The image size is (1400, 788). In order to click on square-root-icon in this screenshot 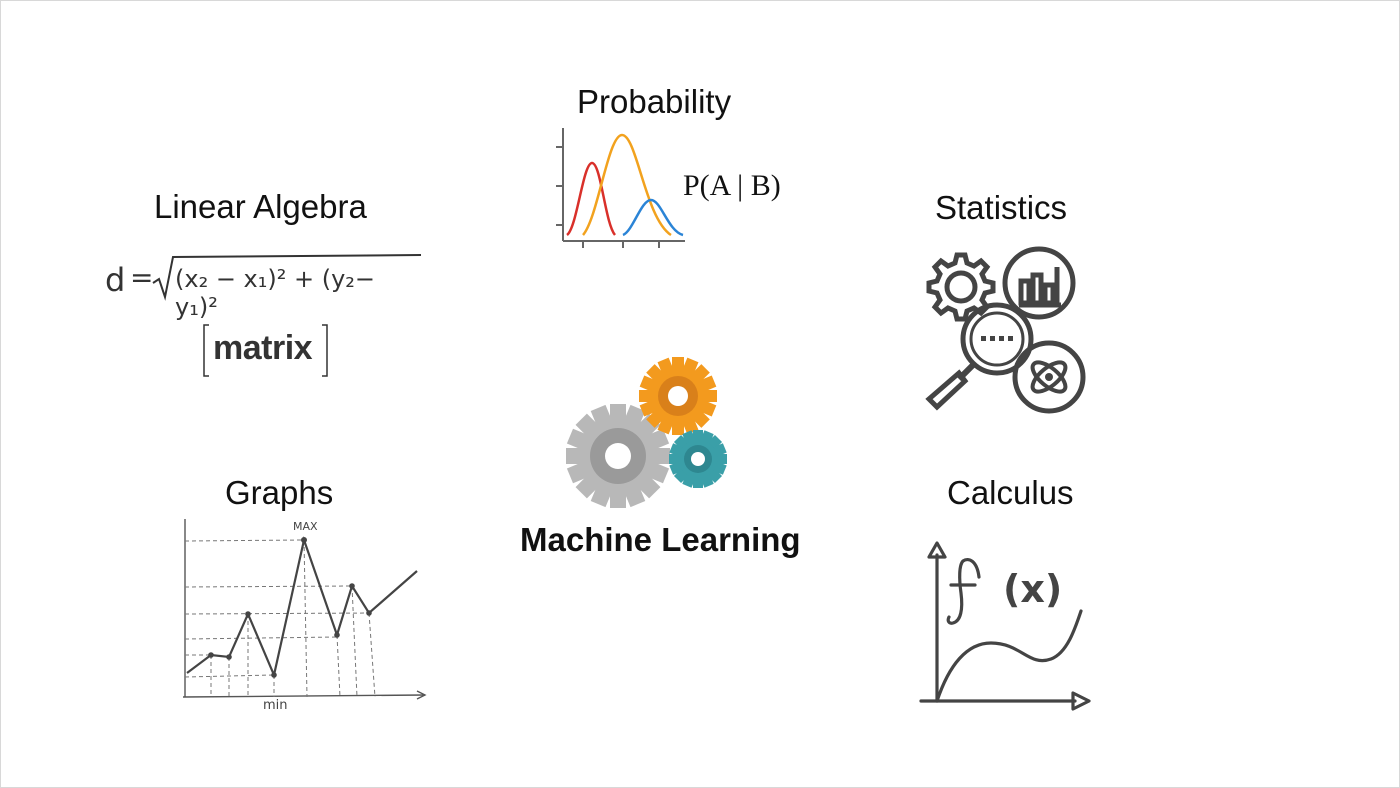, I will do `click(287, 277)`.